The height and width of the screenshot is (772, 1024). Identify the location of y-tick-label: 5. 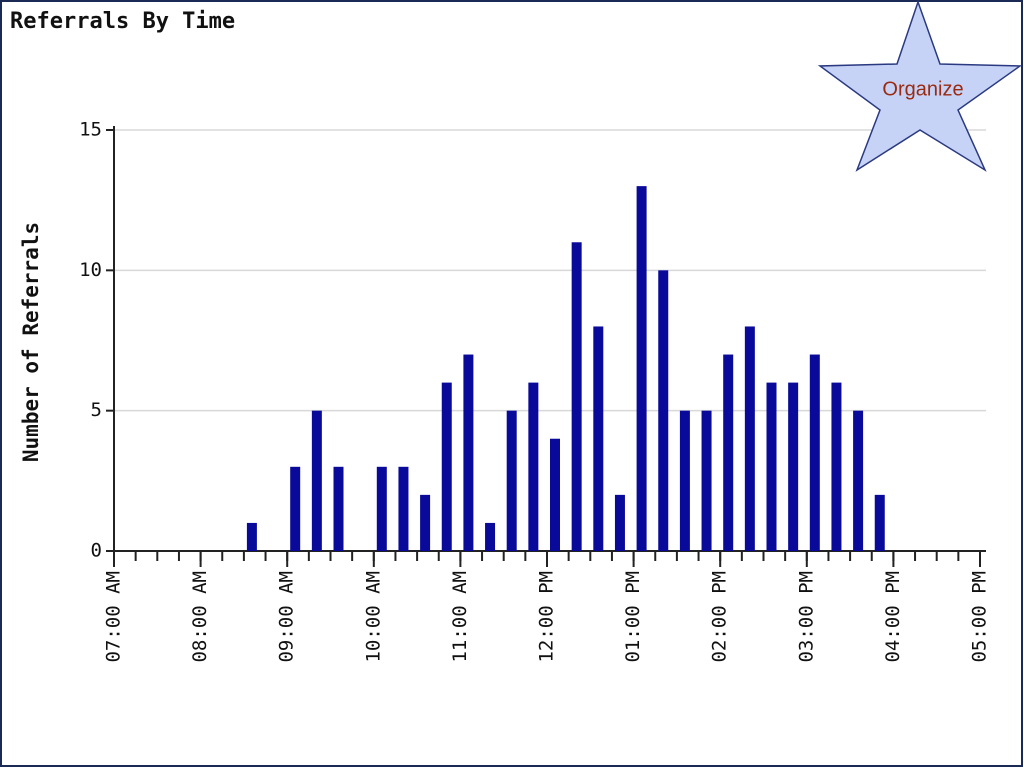
(96, 410).